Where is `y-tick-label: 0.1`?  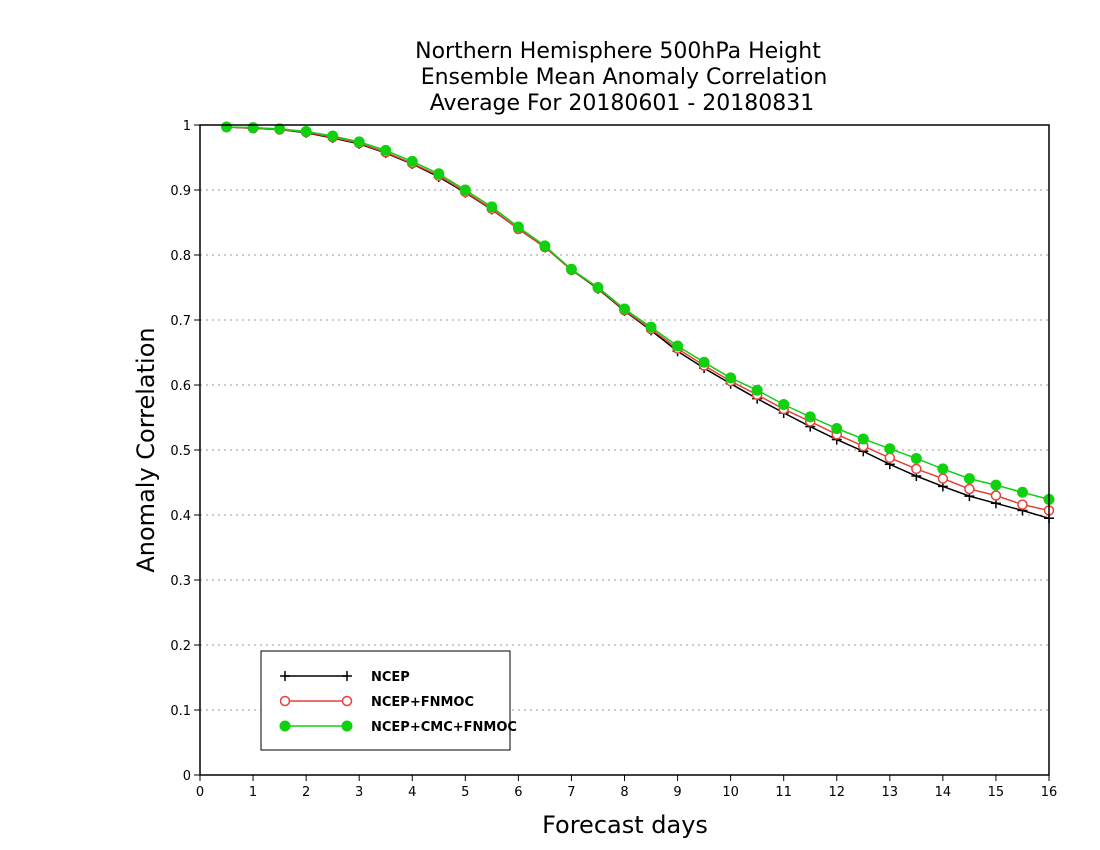 y-tick-label: 0.1 is located at coordinates (180, 711).